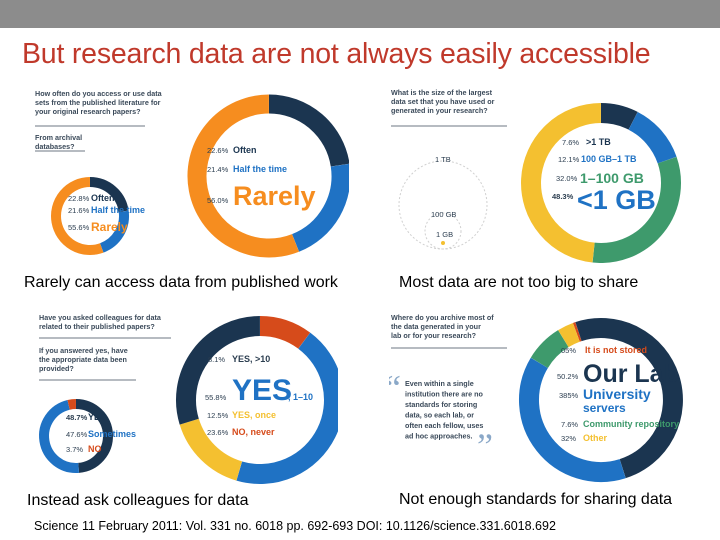 The image size is (720, 540). I want to click on storage-quote-line: often each fellow, uses, so click(444, 425).